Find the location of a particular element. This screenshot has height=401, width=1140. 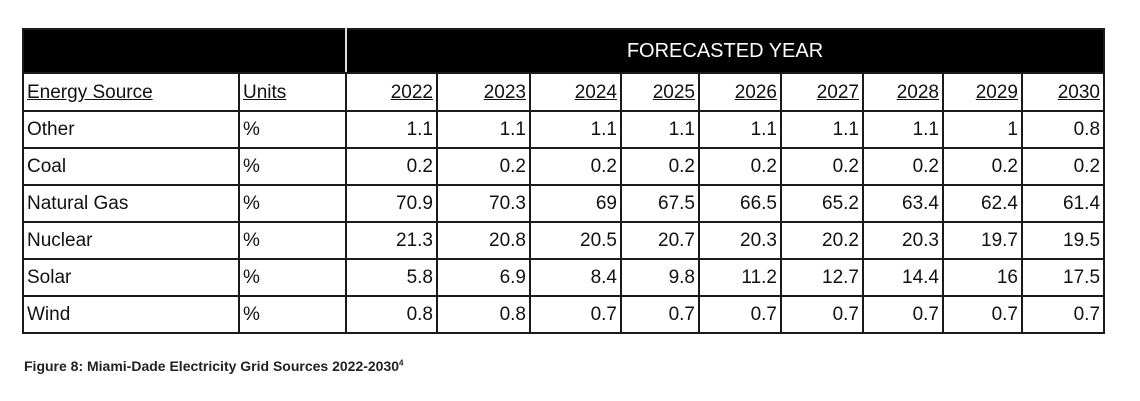

column-header-text: 2025 is located at coordinates (673, 92).